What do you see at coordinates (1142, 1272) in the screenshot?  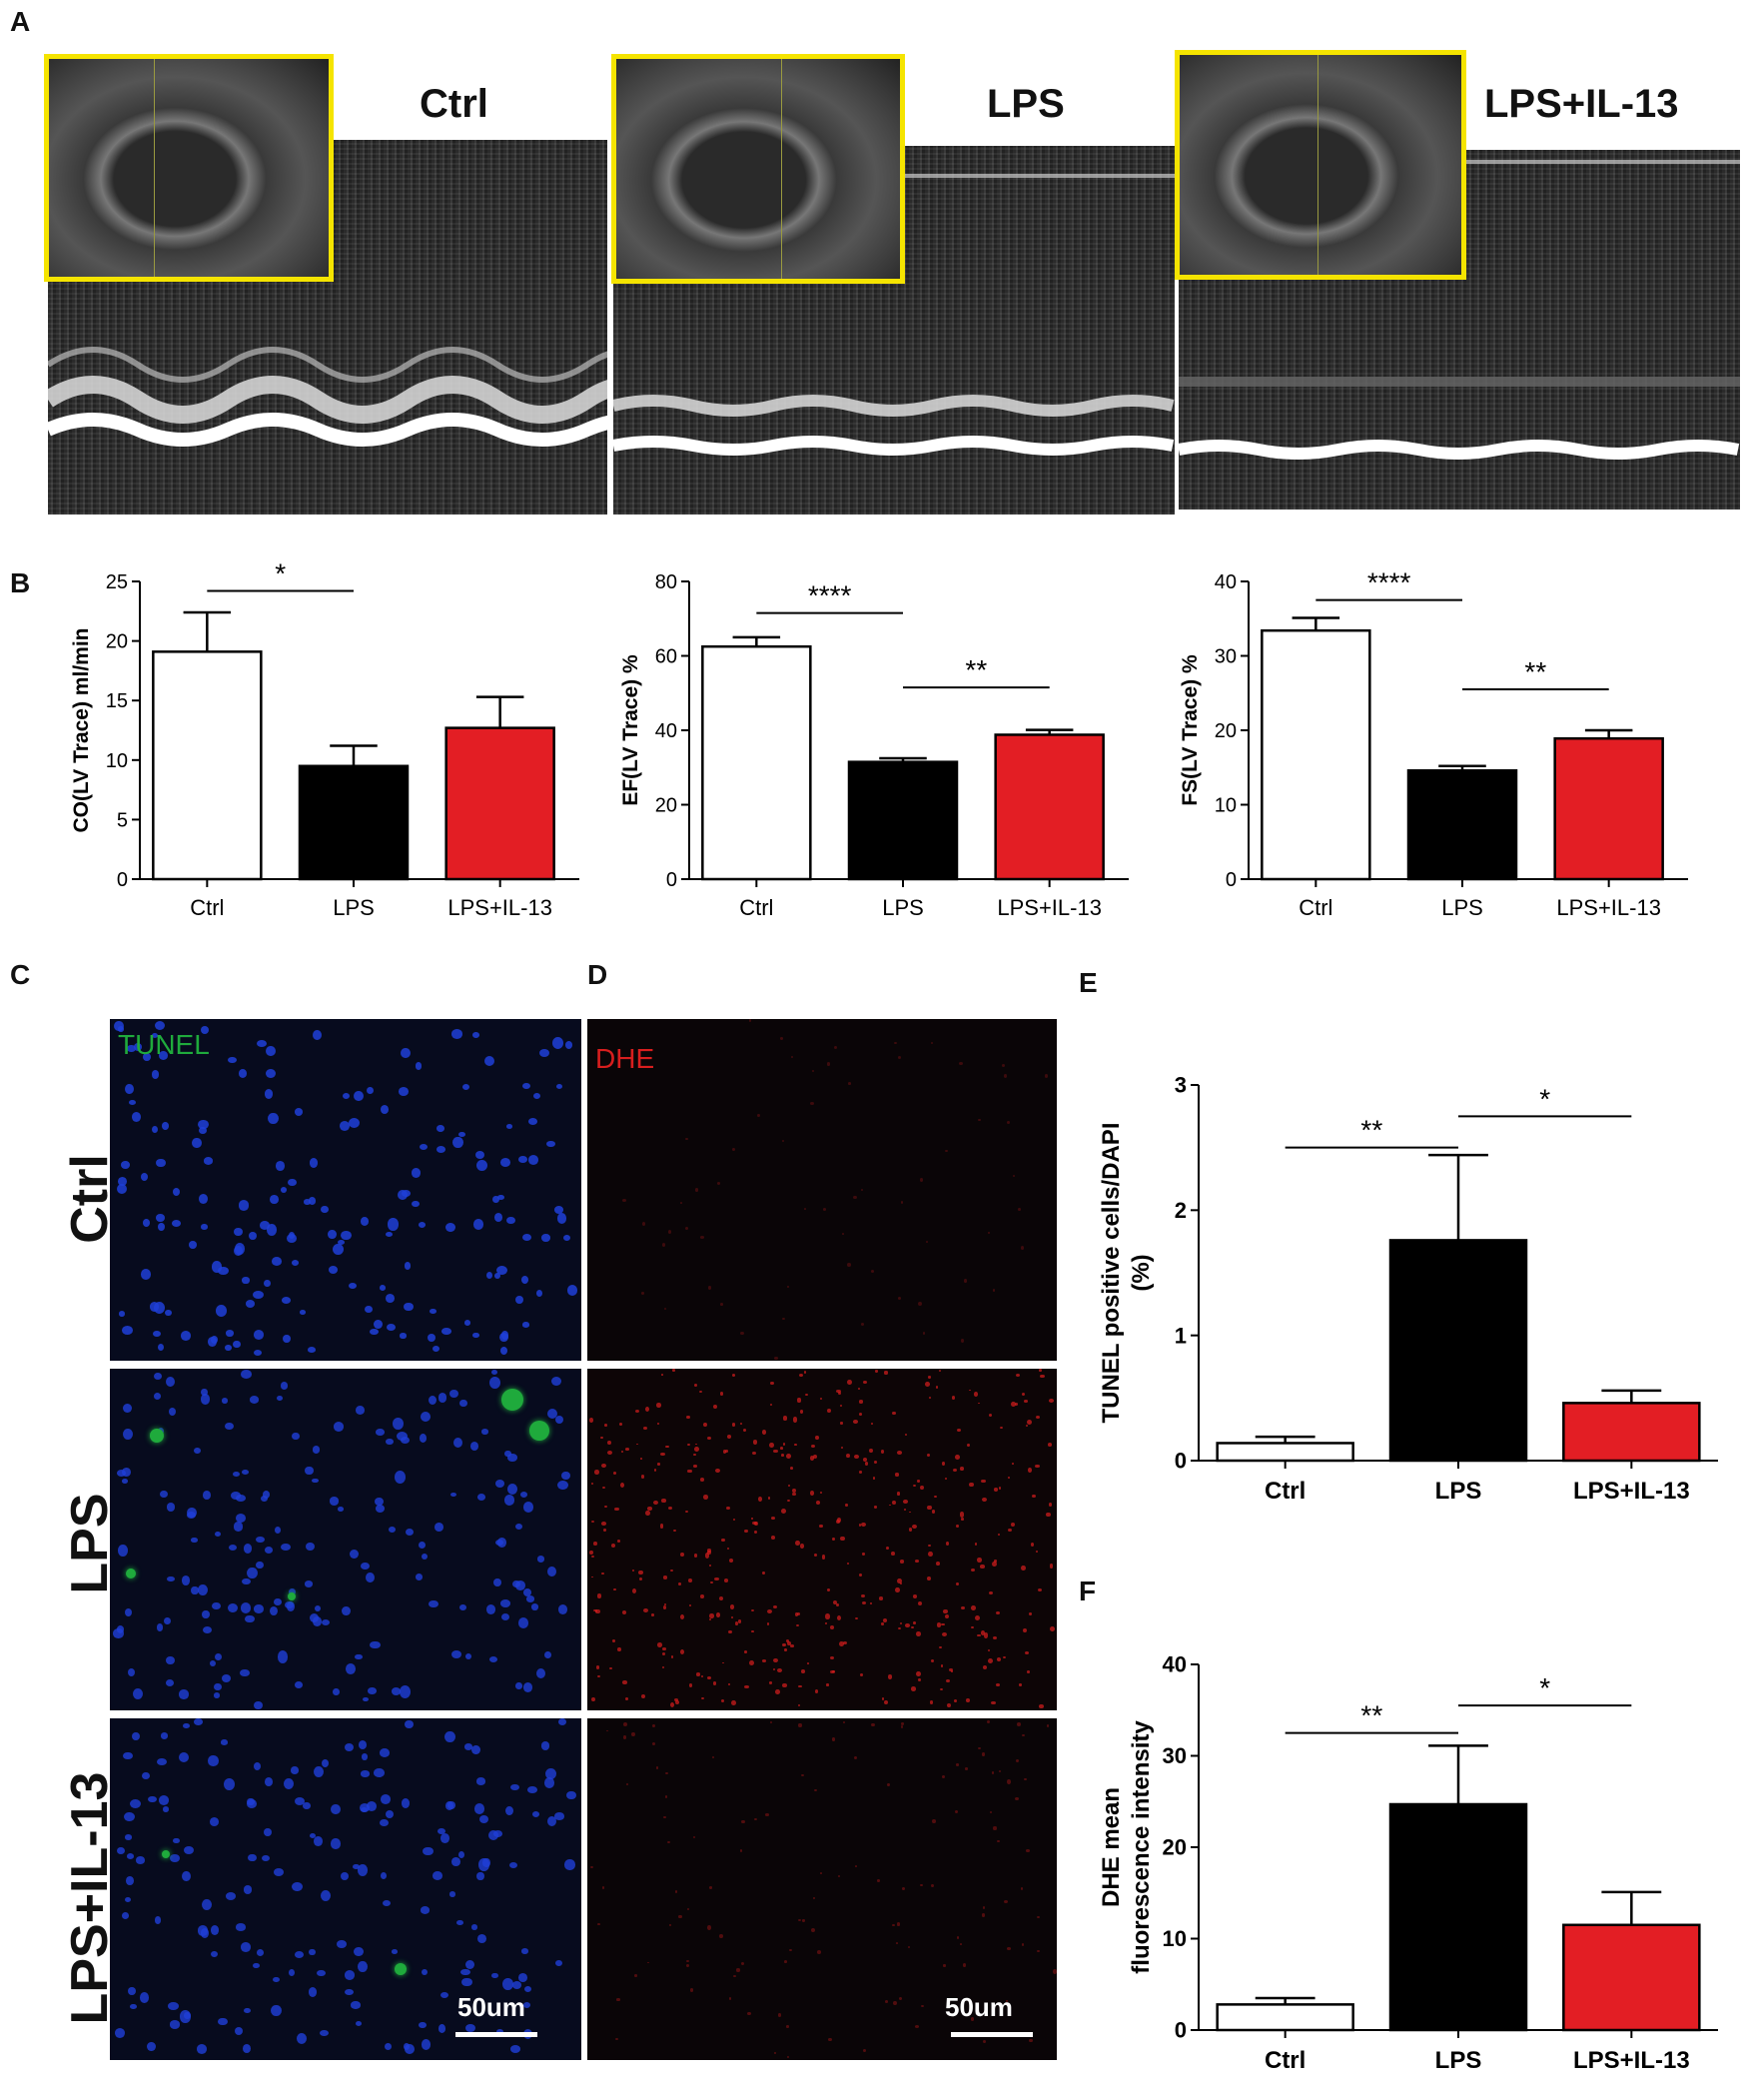 I see `y-axis-label: (%)` at bounding box center [1142, 1272].